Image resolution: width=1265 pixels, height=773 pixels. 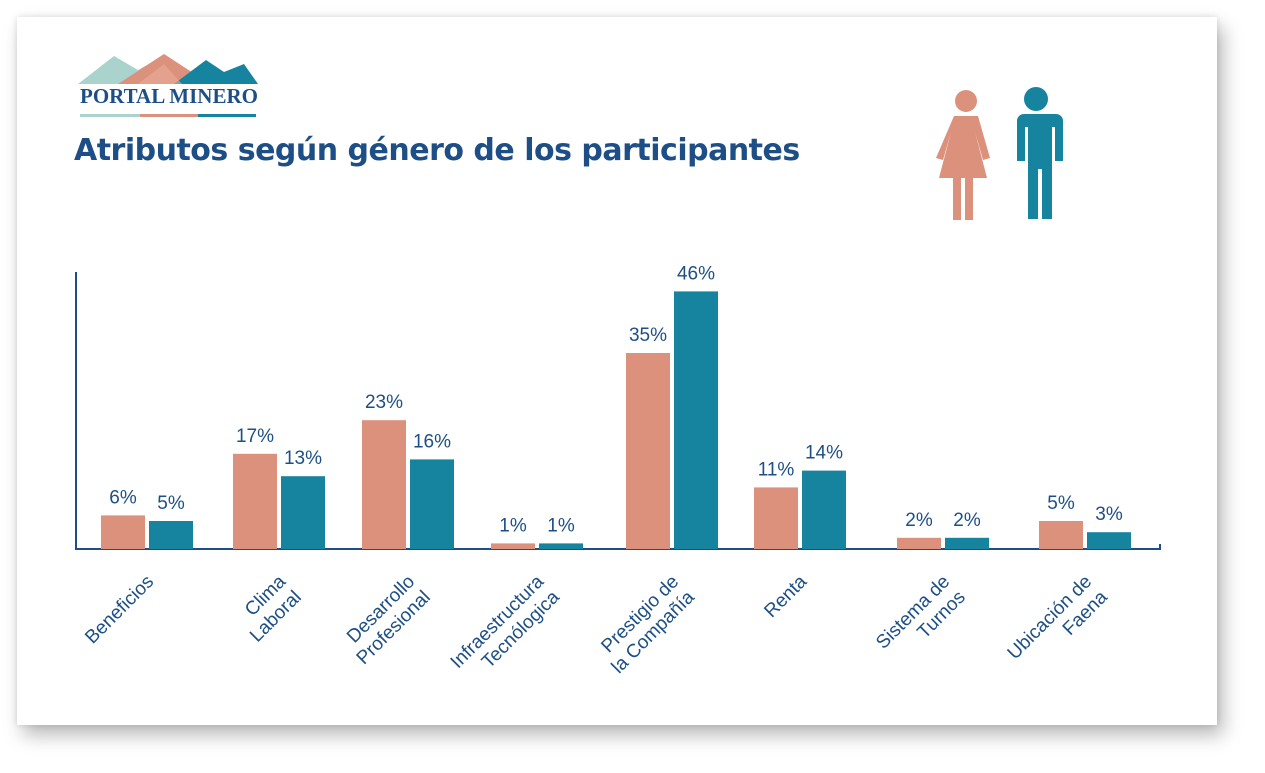 What do you see at coordinates (432, 441) in the screenshot?
I see `data-label-male-2: 16%` at bounding box center [432, 441].